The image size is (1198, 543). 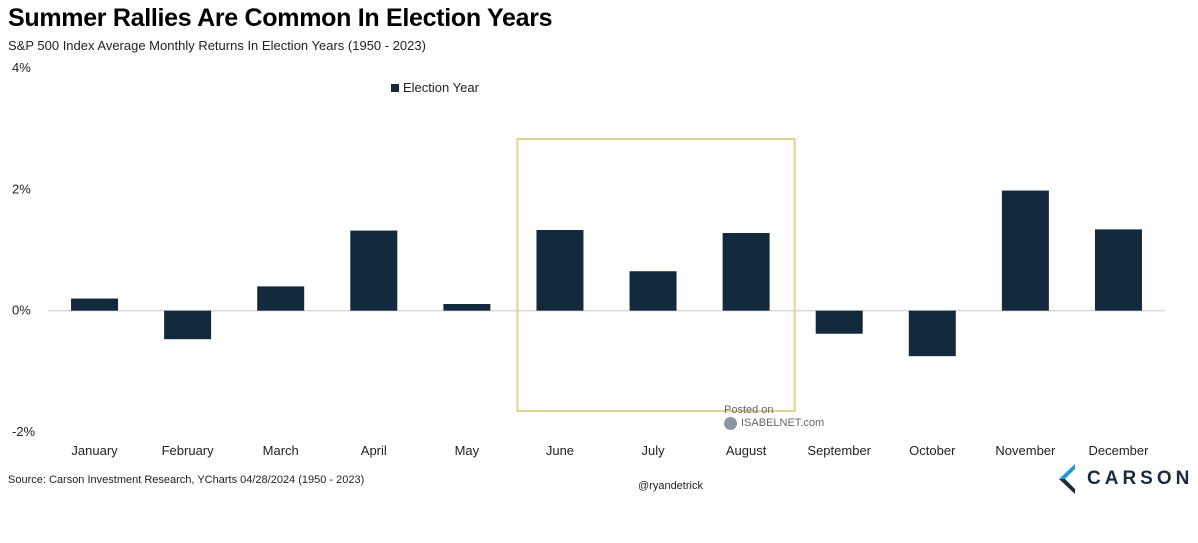 I want to click on bar-february, so click(x=188, y=325).